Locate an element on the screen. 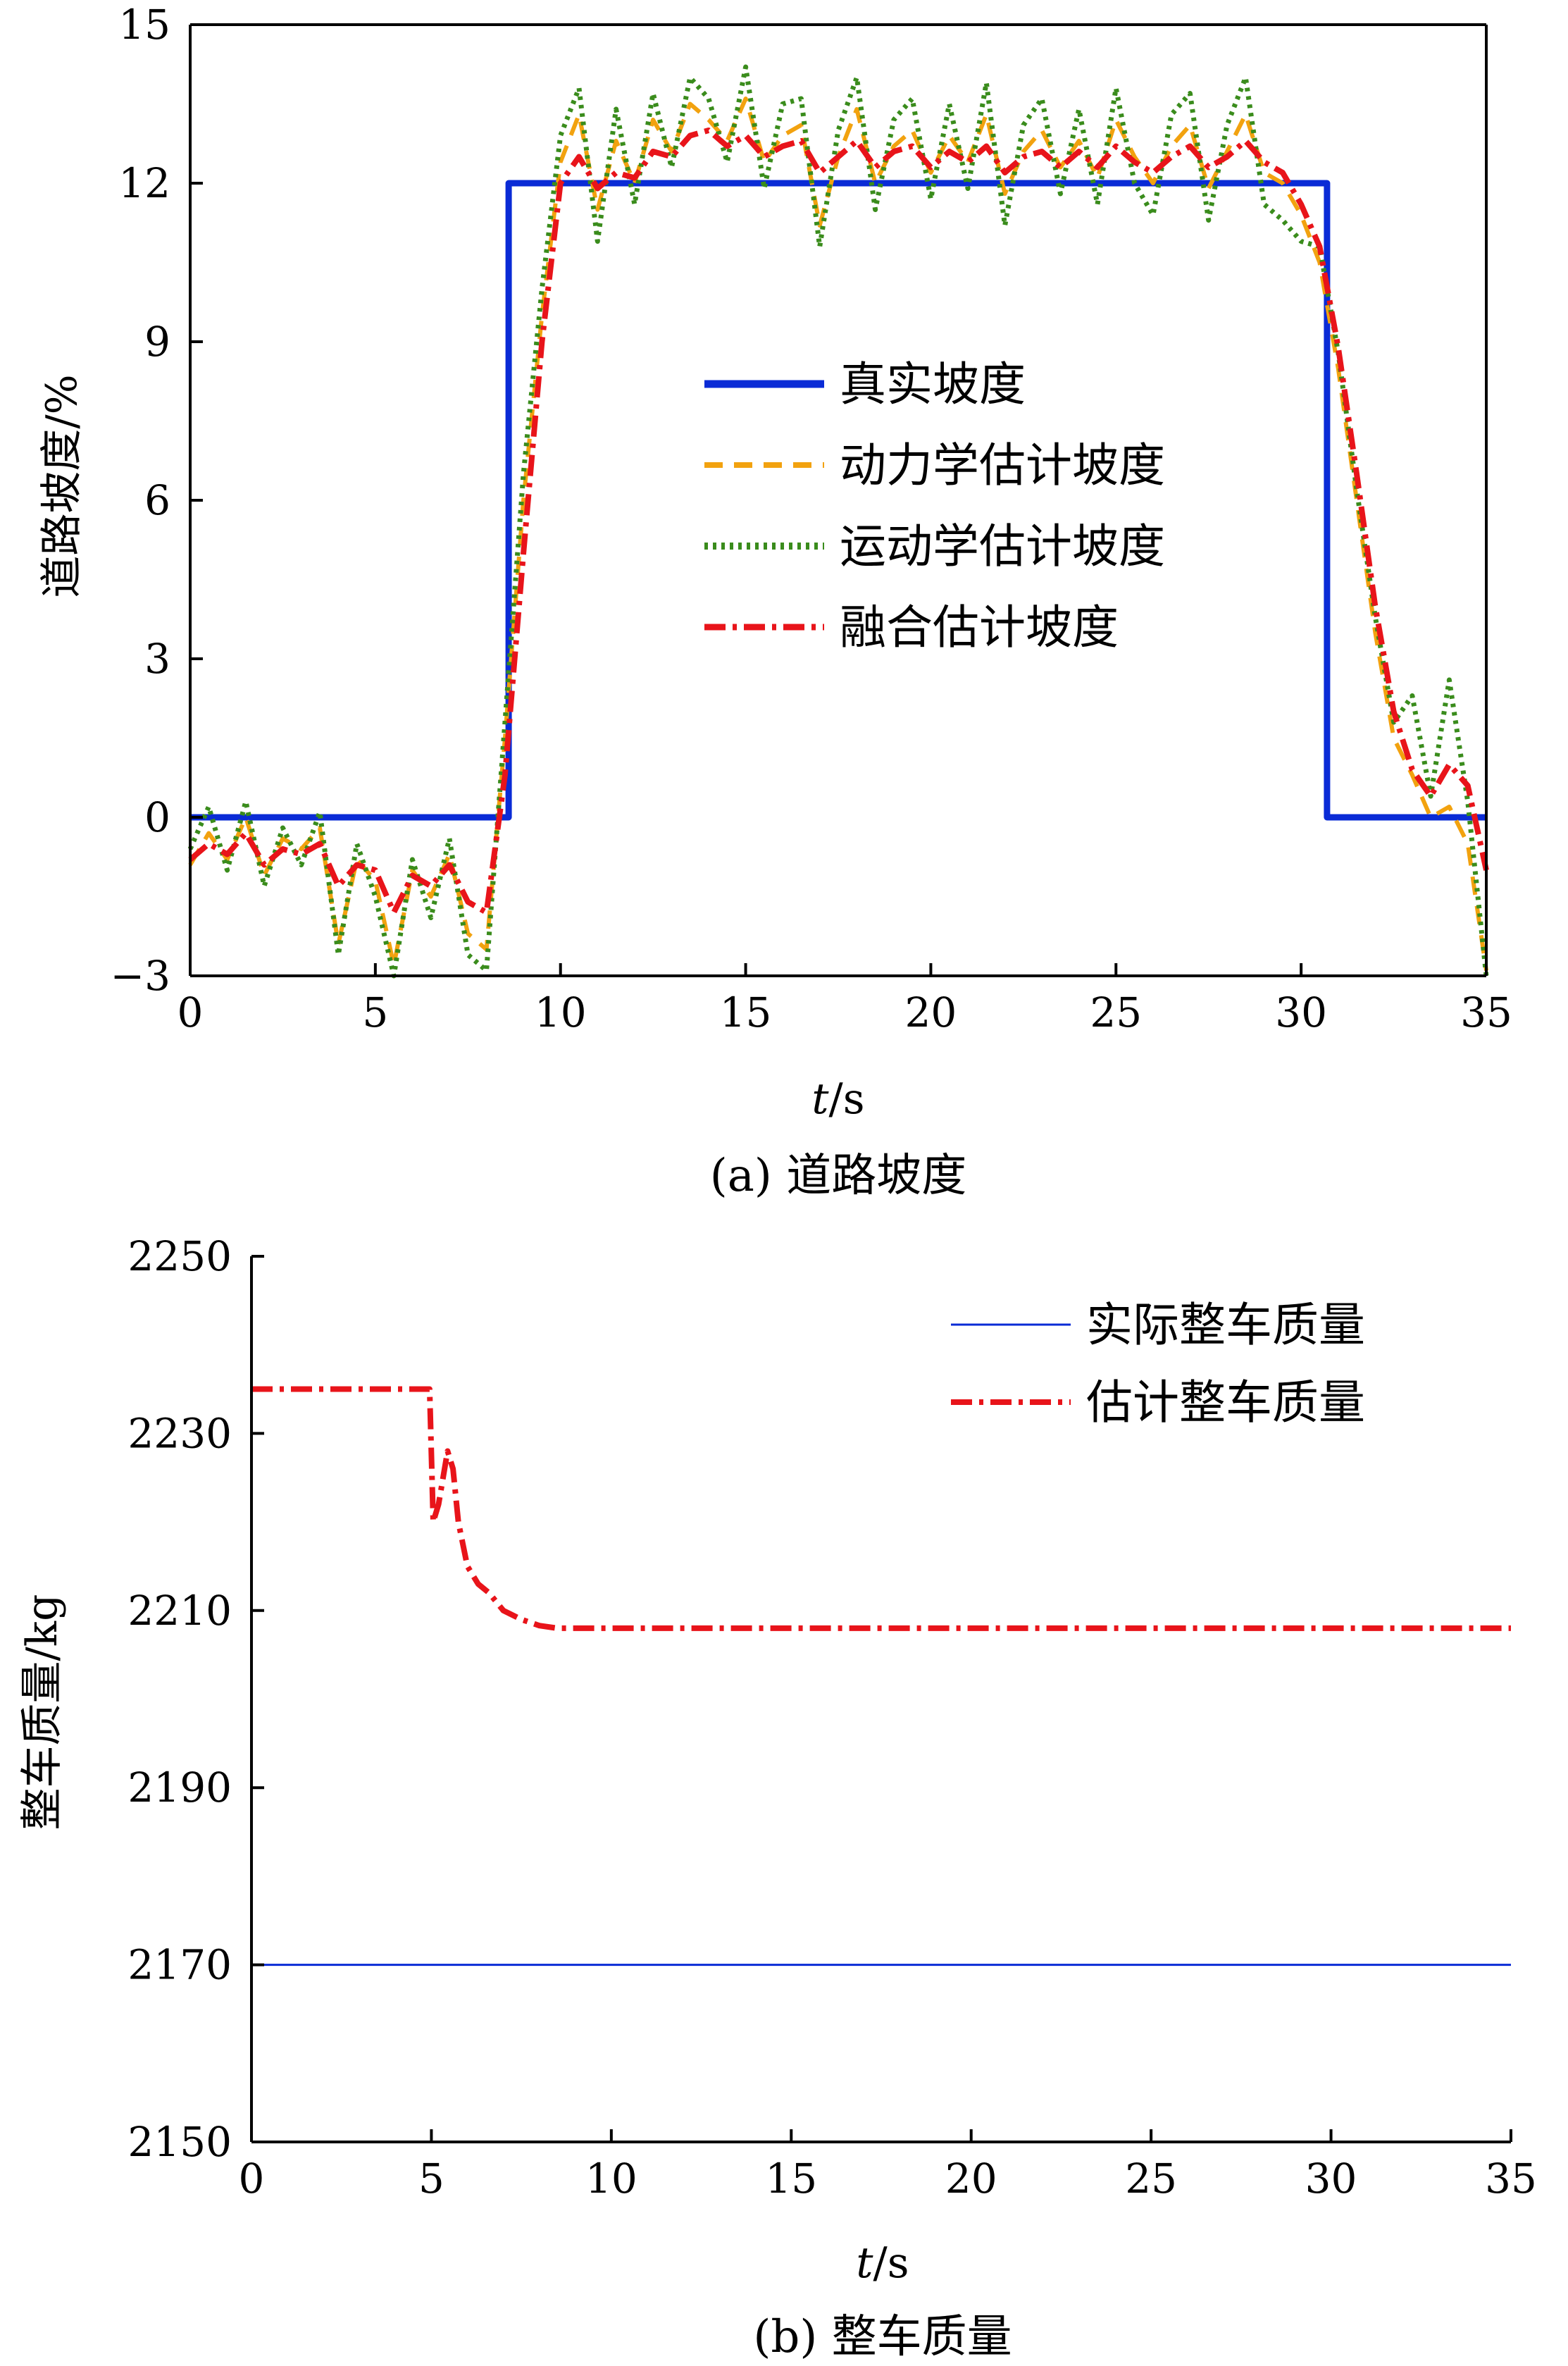 This screenshot has width=1568, height=2366. panel-b-legend-label-2: 估计整车质量 is located at coordinates (1225, 1402).